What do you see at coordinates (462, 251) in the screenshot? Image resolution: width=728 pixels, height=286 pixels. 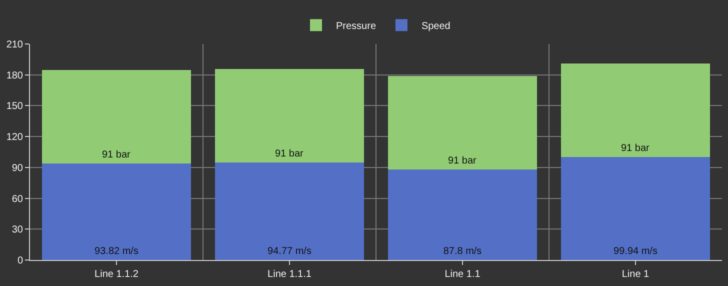 I see `data-label: 87.8 m/s` at bounding box center [462, 251].